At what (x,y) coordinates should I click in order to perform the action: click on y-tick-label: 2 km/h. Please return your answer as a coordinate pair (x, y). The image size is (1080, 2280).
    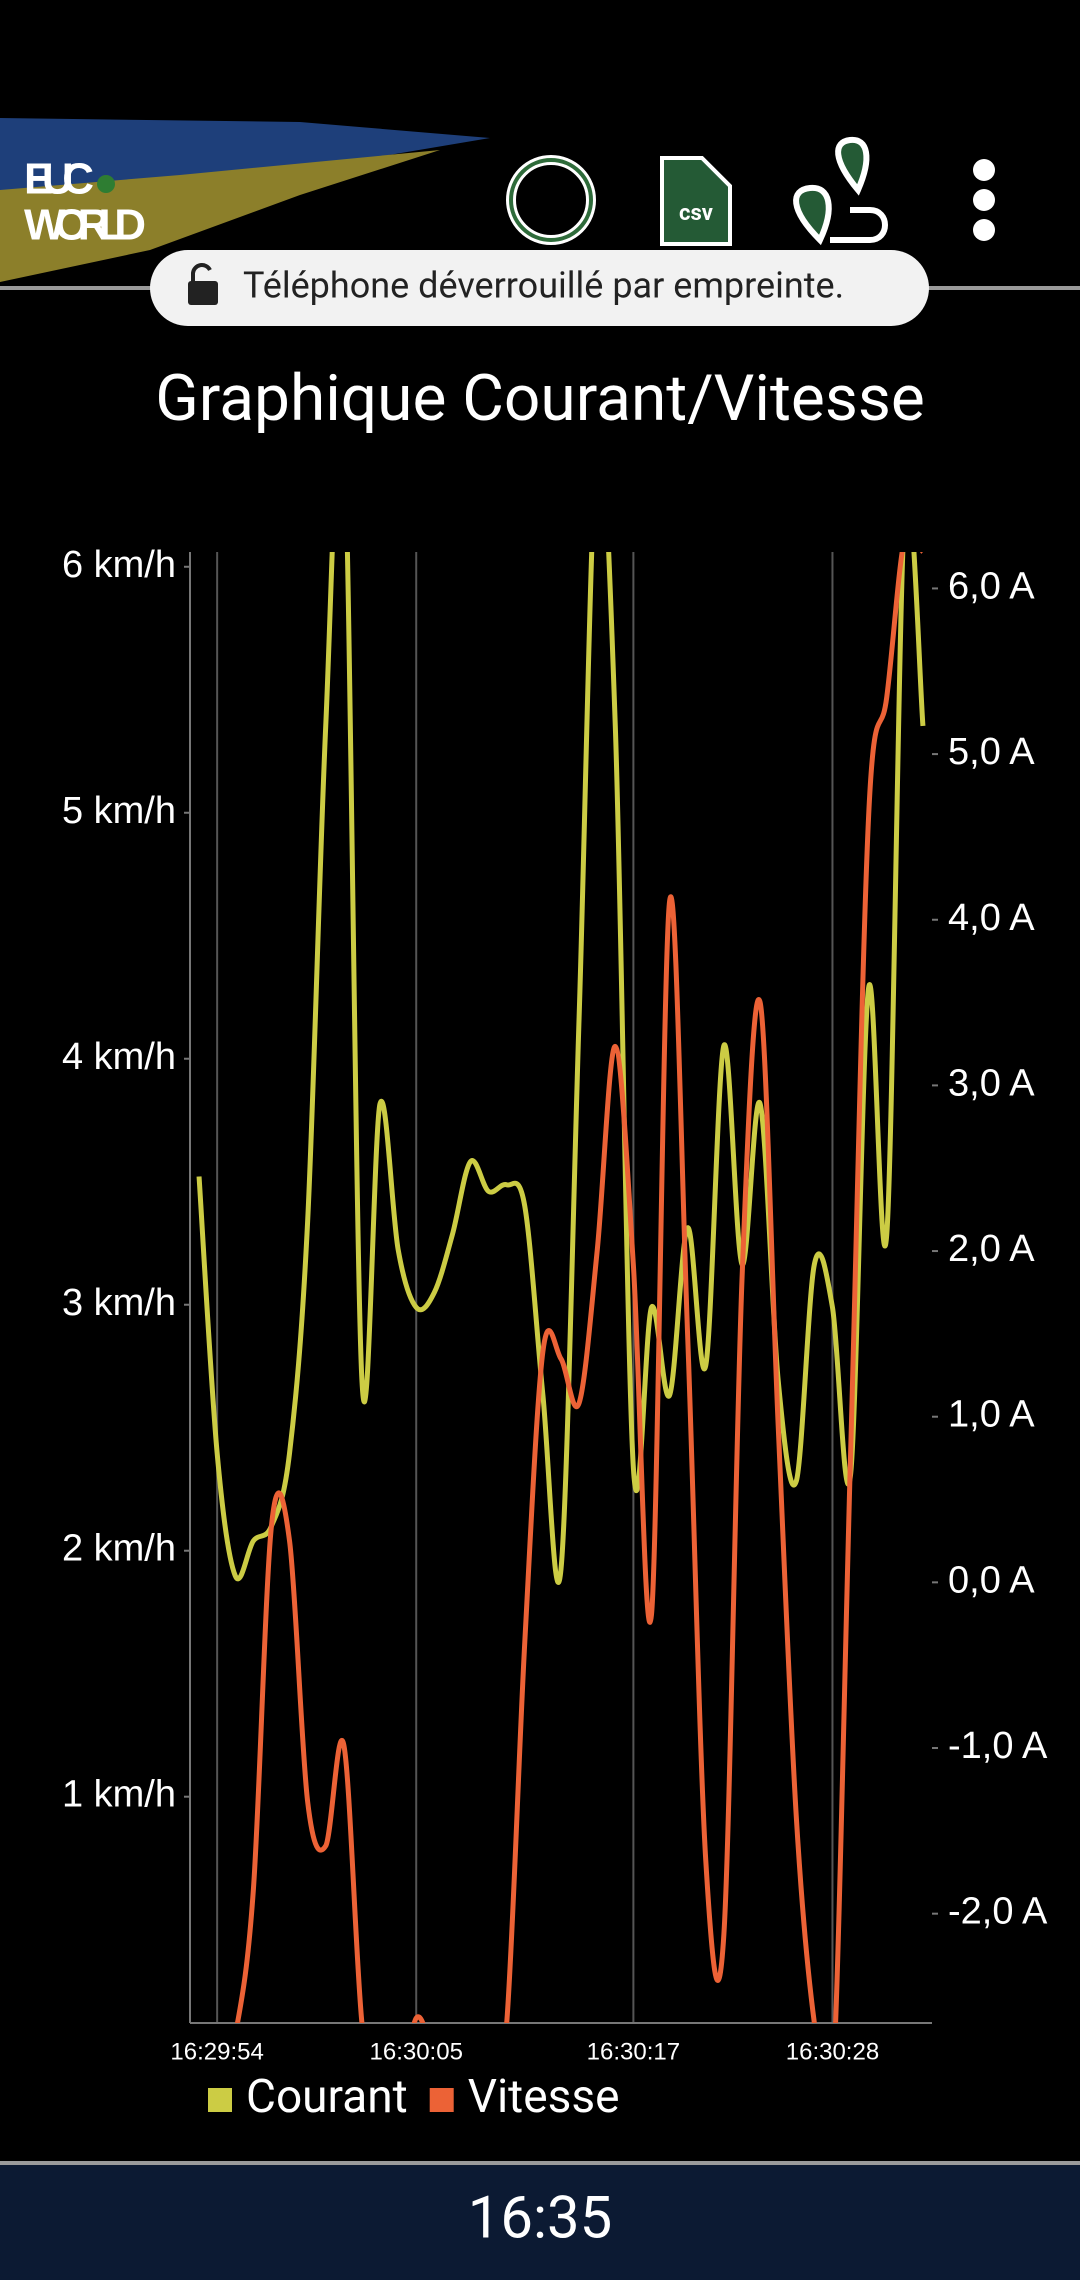
    Looking at the image, I should click on (119, 1549).